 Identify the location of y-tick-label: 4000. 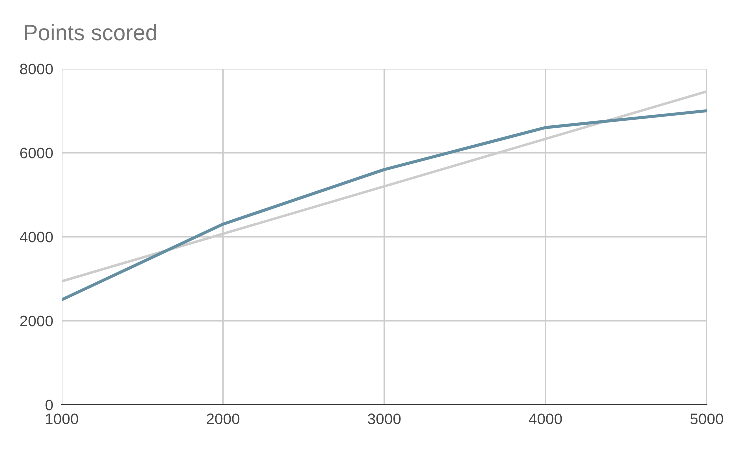
(37, 237).